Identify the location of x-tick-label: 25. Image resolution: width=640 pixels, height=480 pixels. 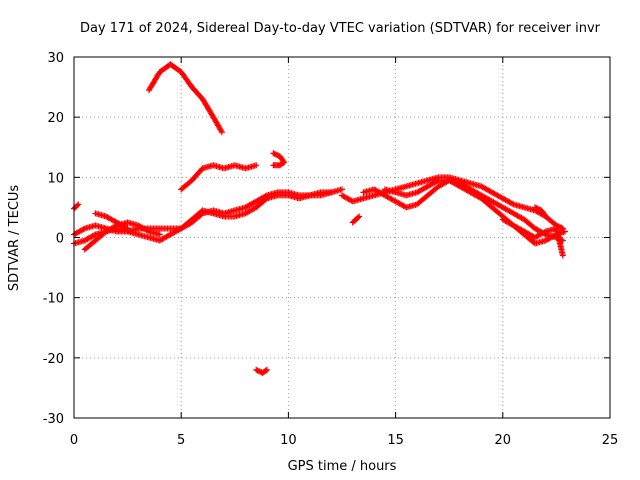
(610, 440).